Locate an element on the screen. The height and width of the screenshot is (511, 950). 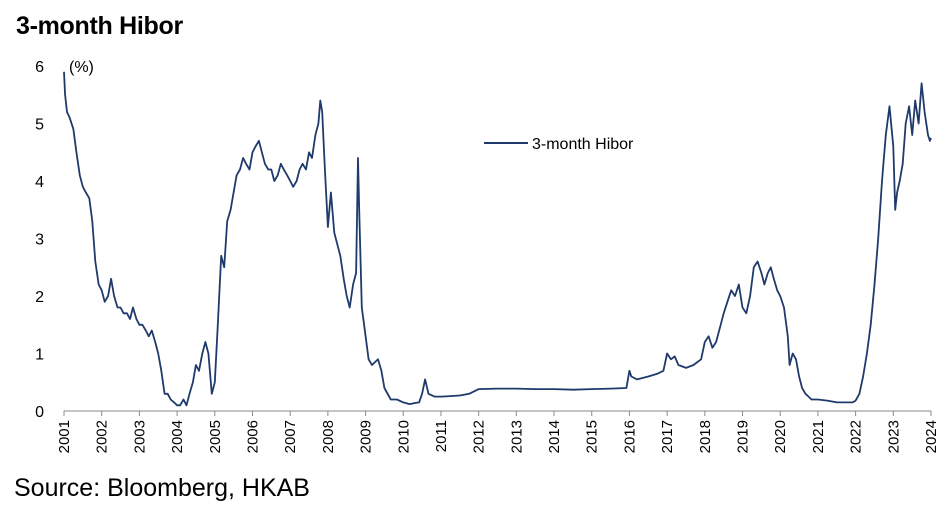
y-tick-label: 2 is located at coordinates (39, 297).